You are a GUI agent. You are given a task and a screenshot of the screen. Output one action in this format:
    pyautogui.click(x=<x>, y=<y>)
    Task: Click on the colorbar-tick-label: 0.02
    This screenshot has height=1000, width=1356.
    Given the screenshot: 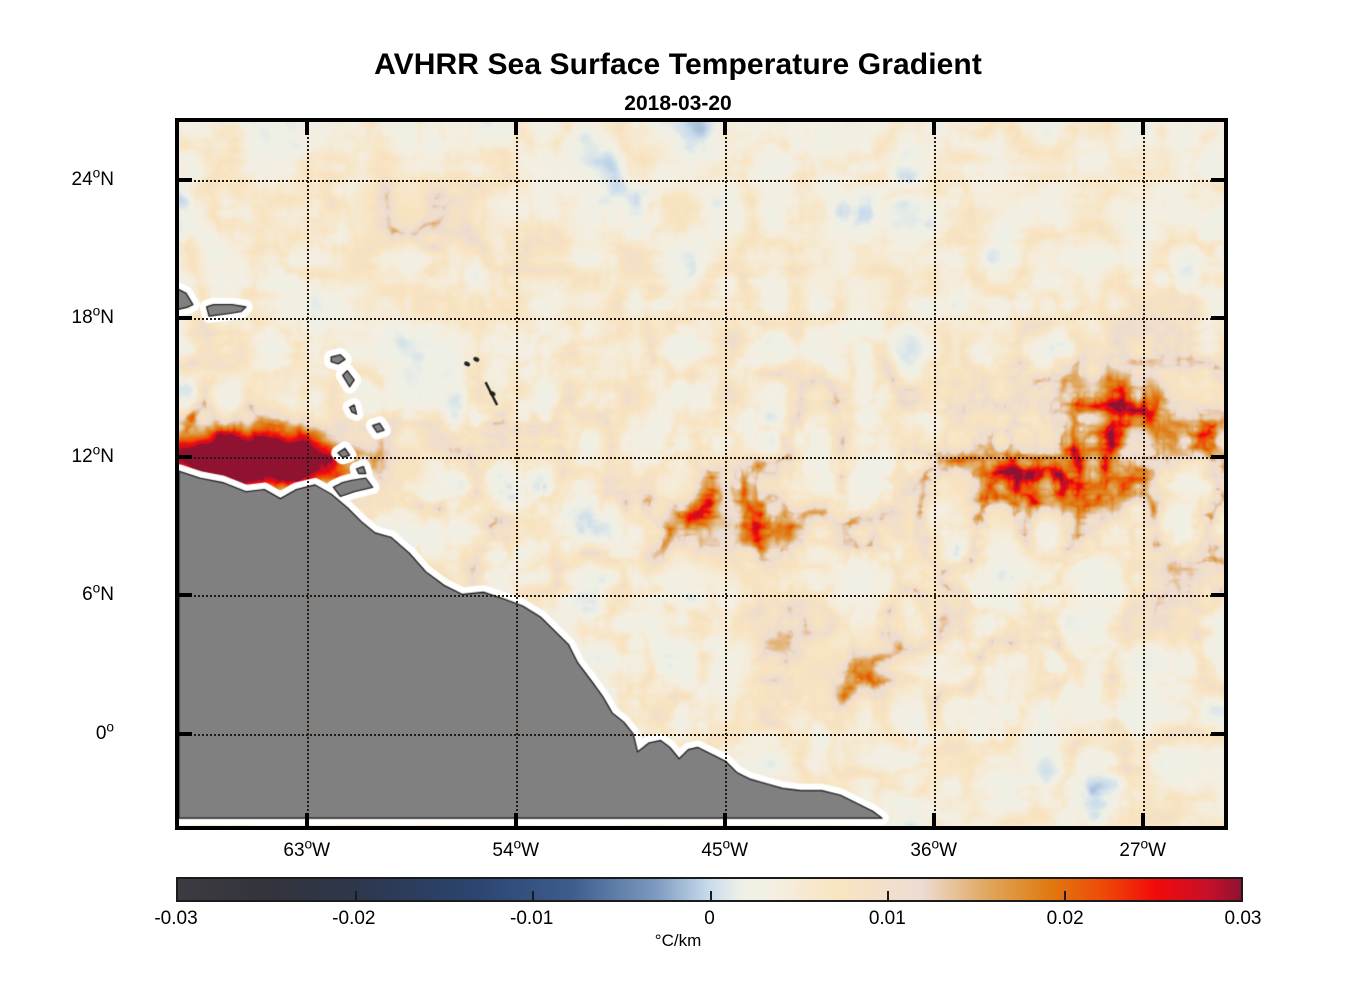 What is the action you would take?
    pyautogui.click(x=1065, y=918)
    